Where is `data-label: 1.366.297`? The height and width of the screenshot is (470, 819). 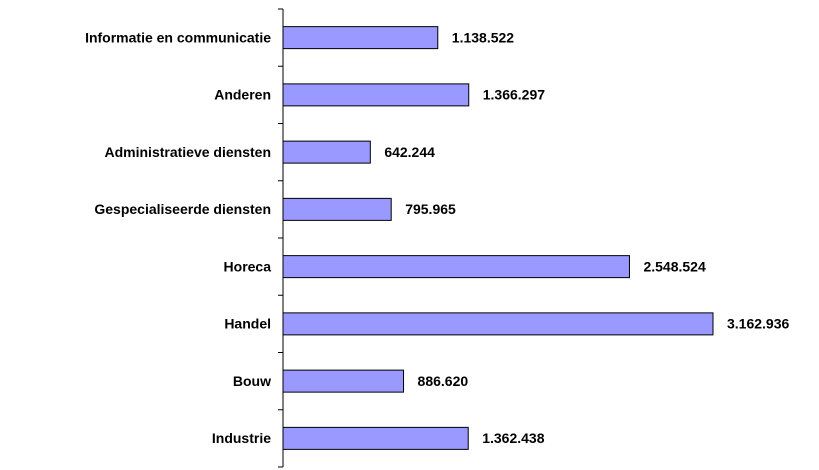 data-label: 1.366.297 is located at coordinates (514, 95).